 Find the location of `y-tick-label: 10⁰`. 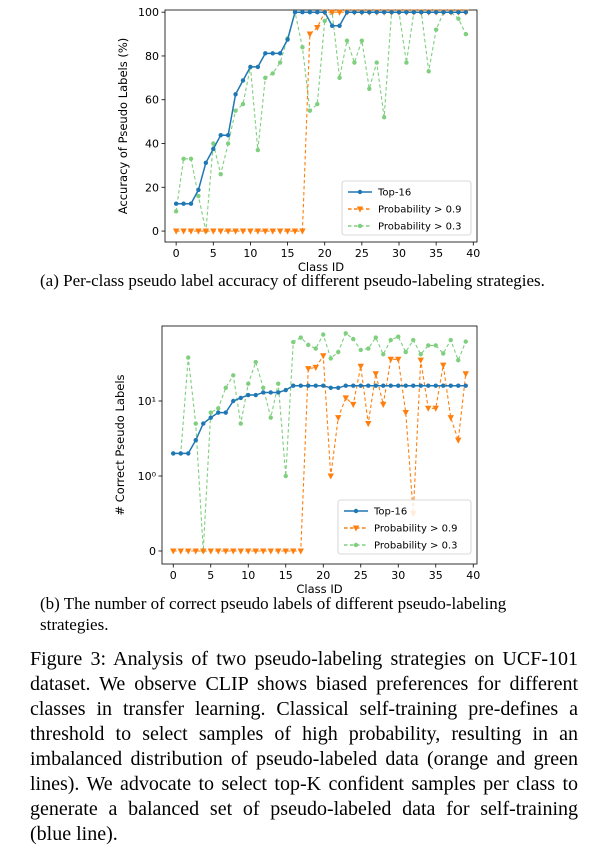

y-tick-label: 10⁰ is located at coordinates (147, 476).